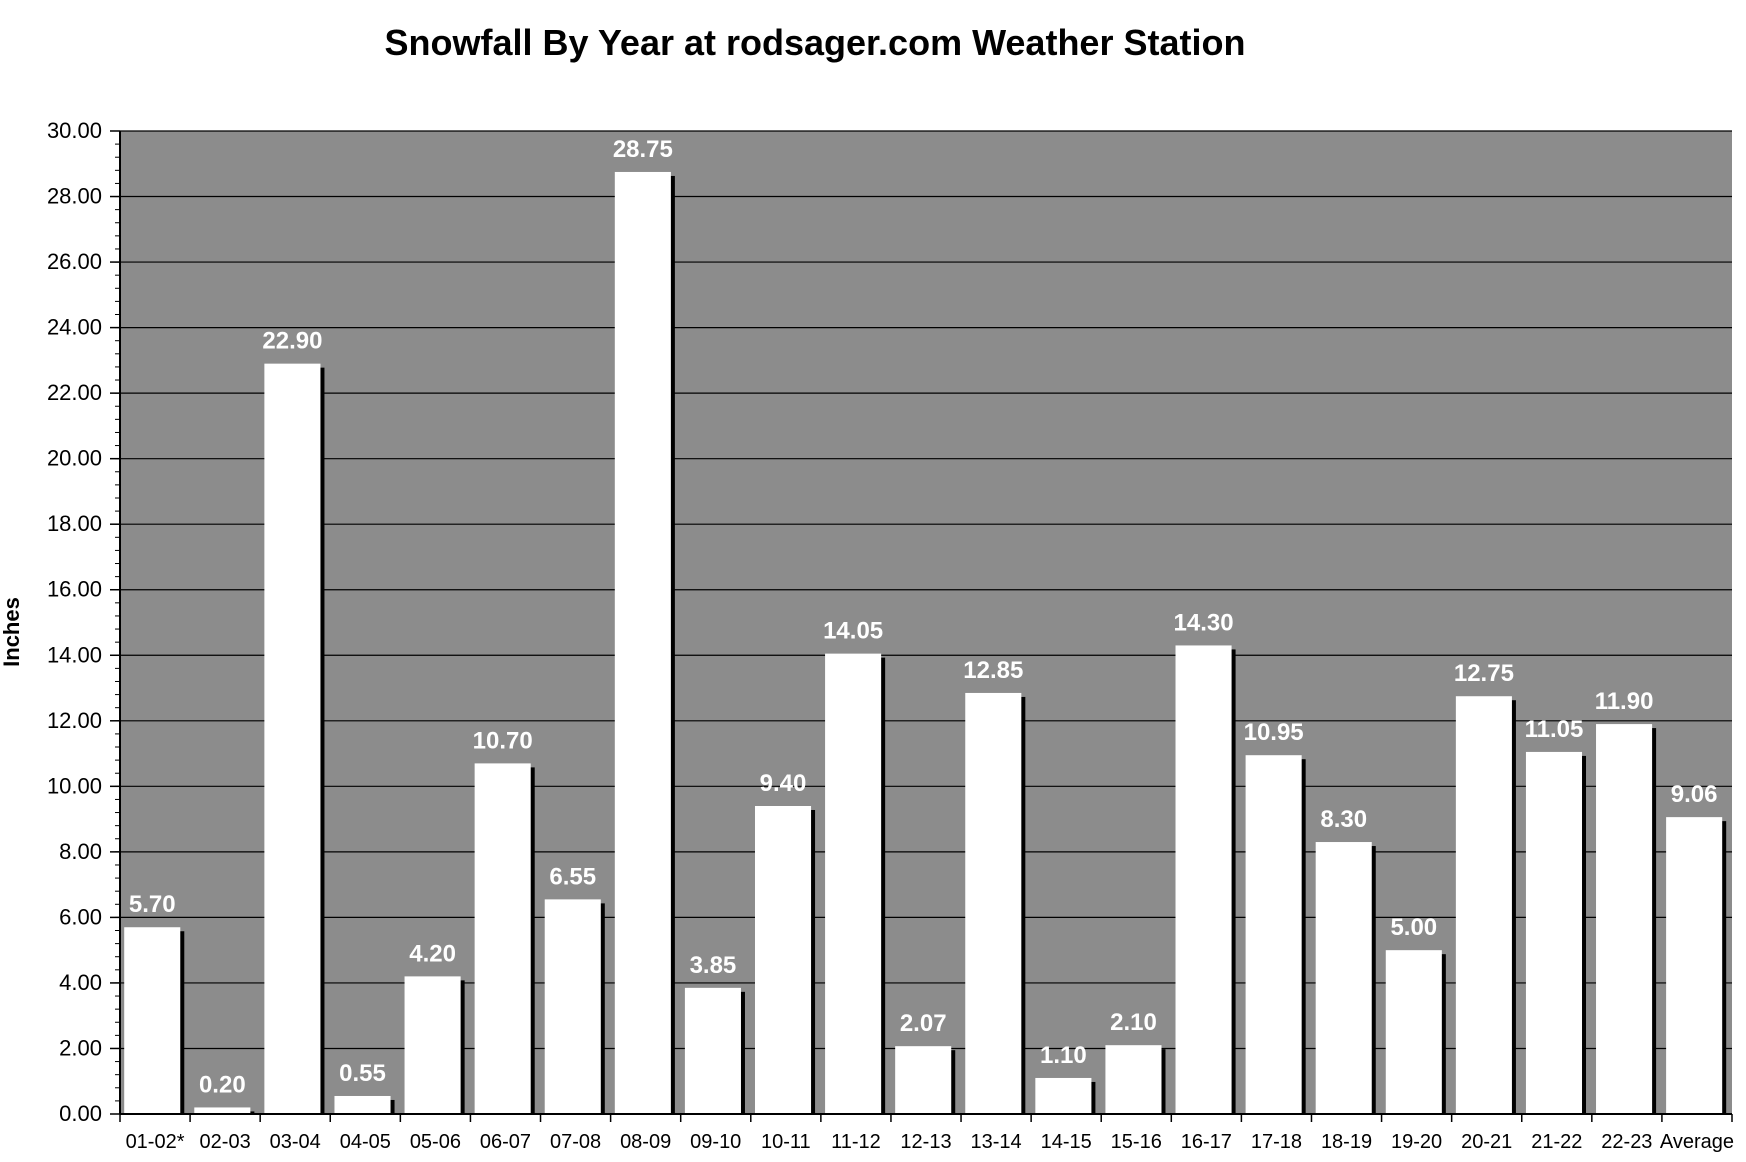 Image resolution: width=1746 pixels, height=1162 pixels. Describe the element at coordinates (295, 1142) in the screenshot. I see `x-tick-label: 03-04` at that location.